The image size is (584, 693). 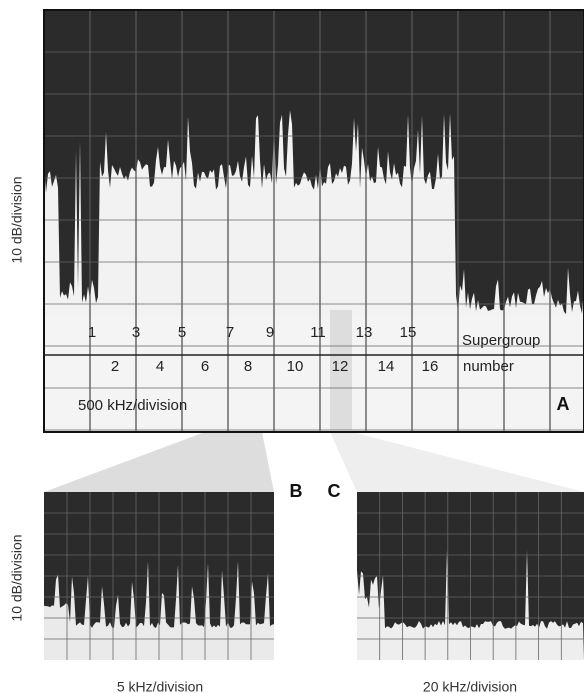 I want to click on spectrum-c, so click(x=470, y=576).